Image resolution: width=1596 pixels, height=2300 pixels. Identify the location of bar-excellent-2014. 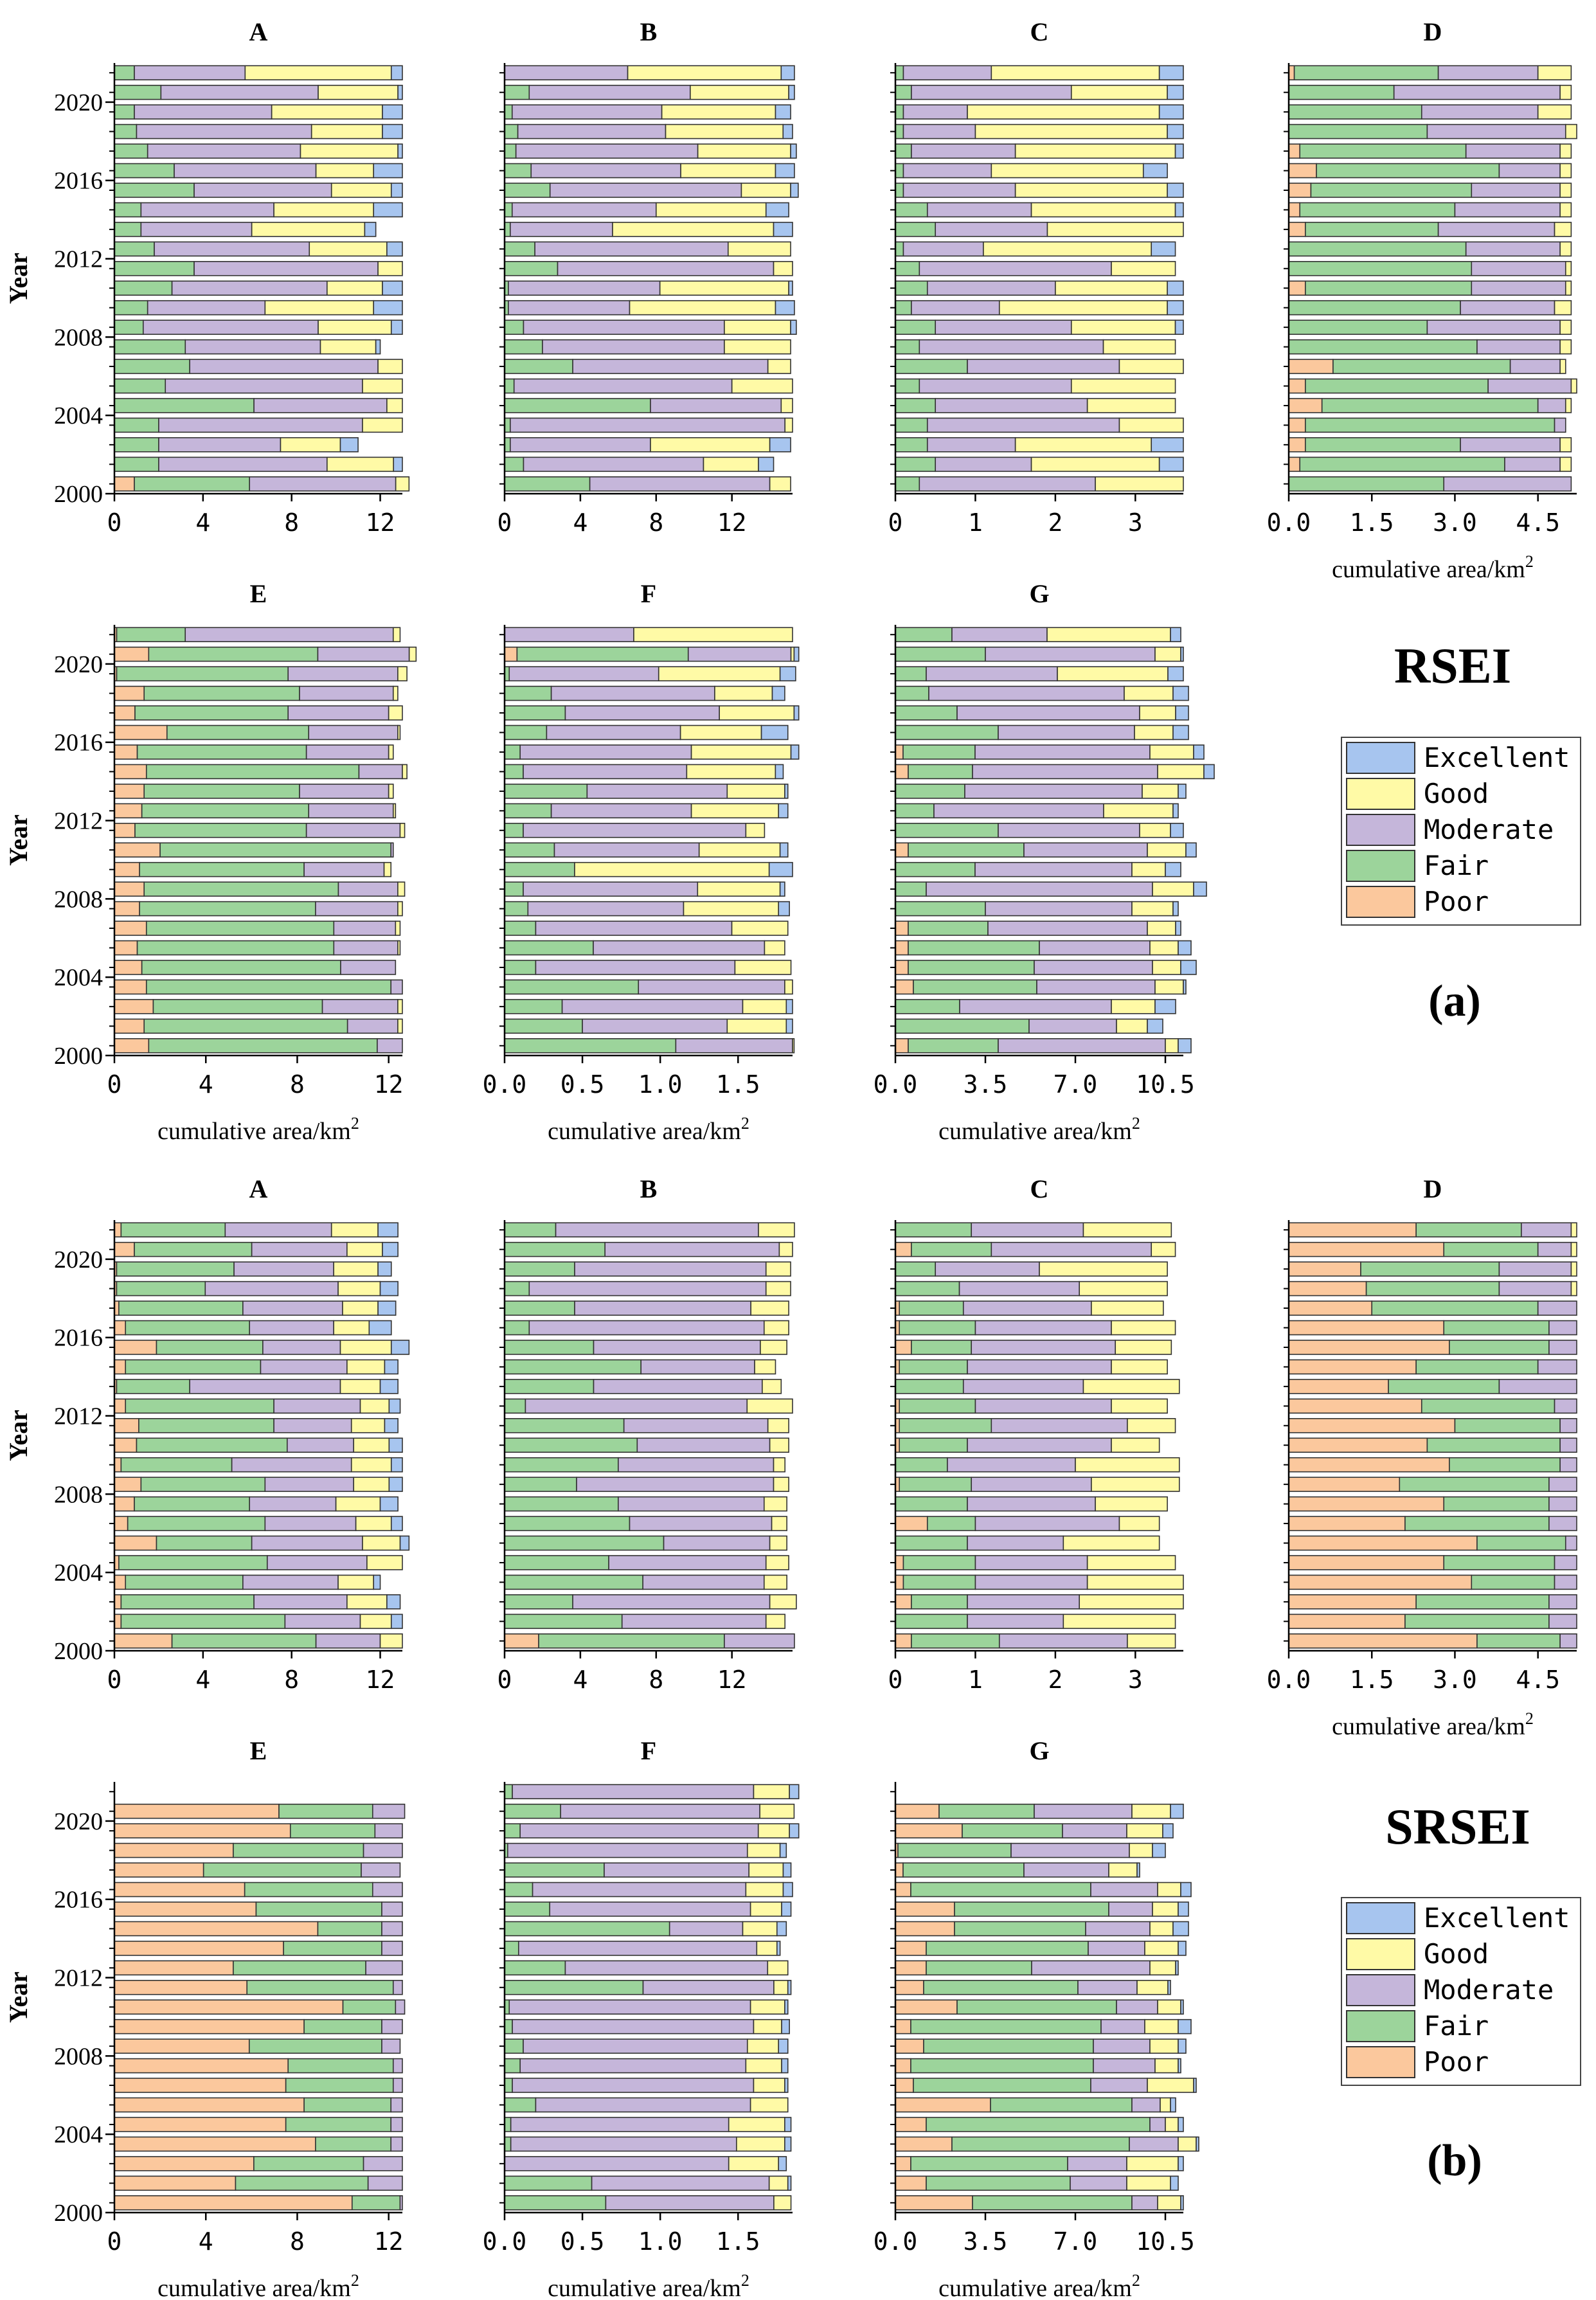
(388, 210).